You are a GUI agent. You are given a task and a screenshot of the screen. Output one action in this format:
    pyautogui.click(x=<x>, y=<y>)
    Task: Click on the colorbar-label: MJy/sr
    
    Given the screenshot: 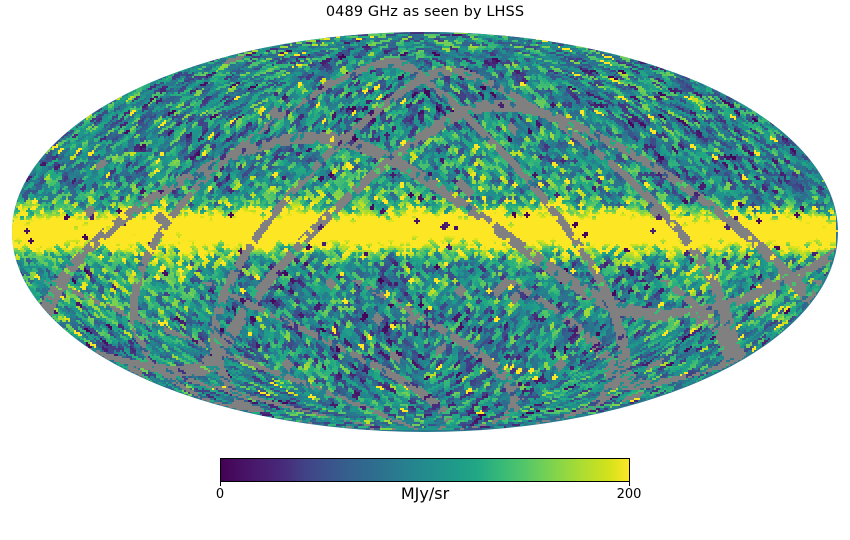 What is the action you would take?
    pyautogui.click(x=425, y=493)
    